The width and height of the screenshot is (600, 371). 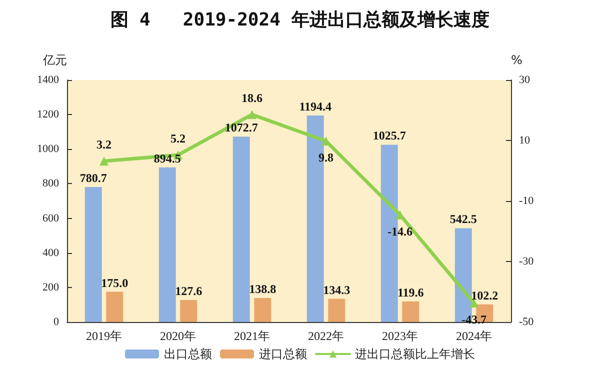 I want to click on data-label: 894.5, so click(x=167, y=158).